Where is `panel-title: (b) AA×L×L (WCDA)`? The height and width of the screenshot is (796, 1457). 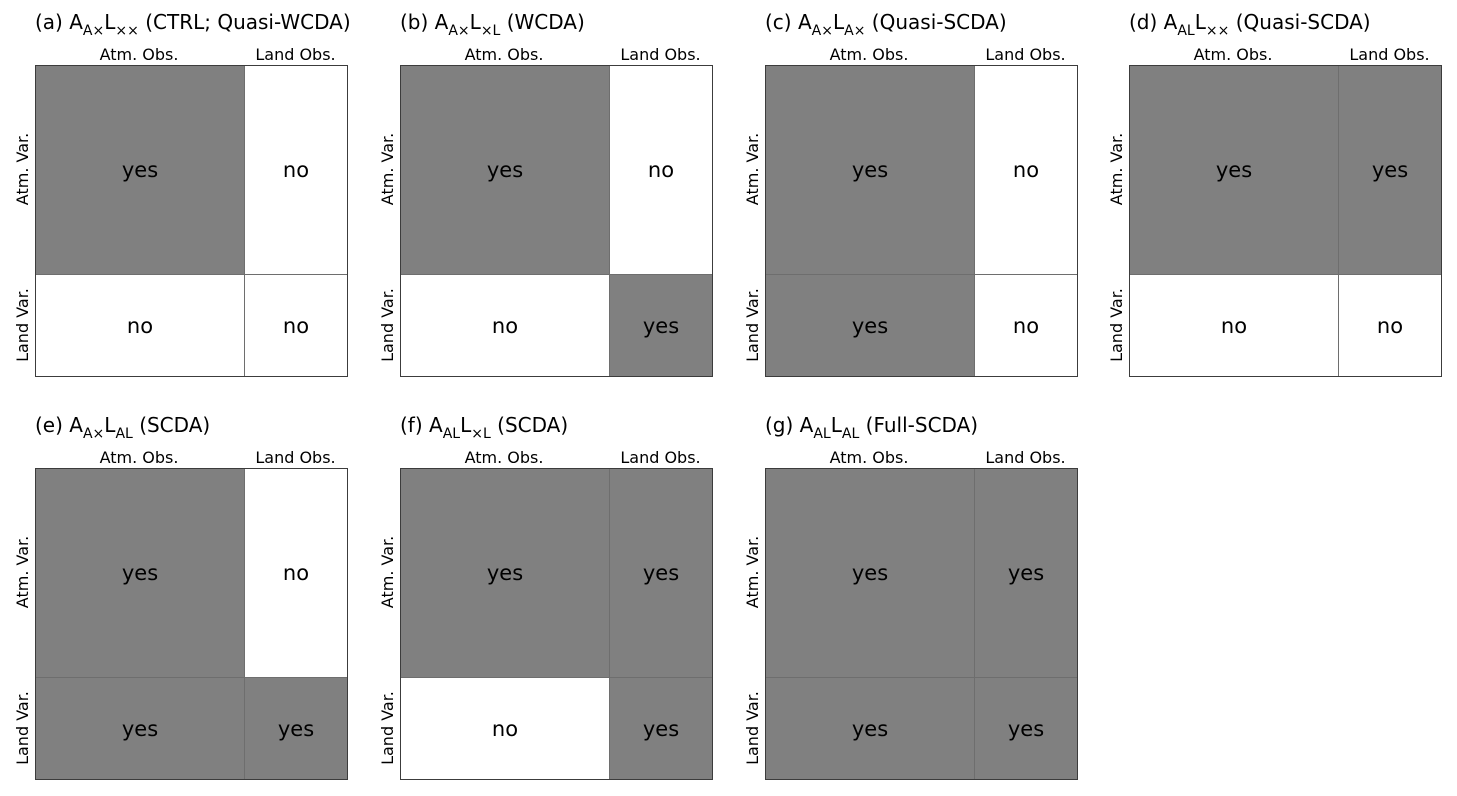
panel-title: (b) AA×L×L (WCDA) is located at coordinates (492, 24).